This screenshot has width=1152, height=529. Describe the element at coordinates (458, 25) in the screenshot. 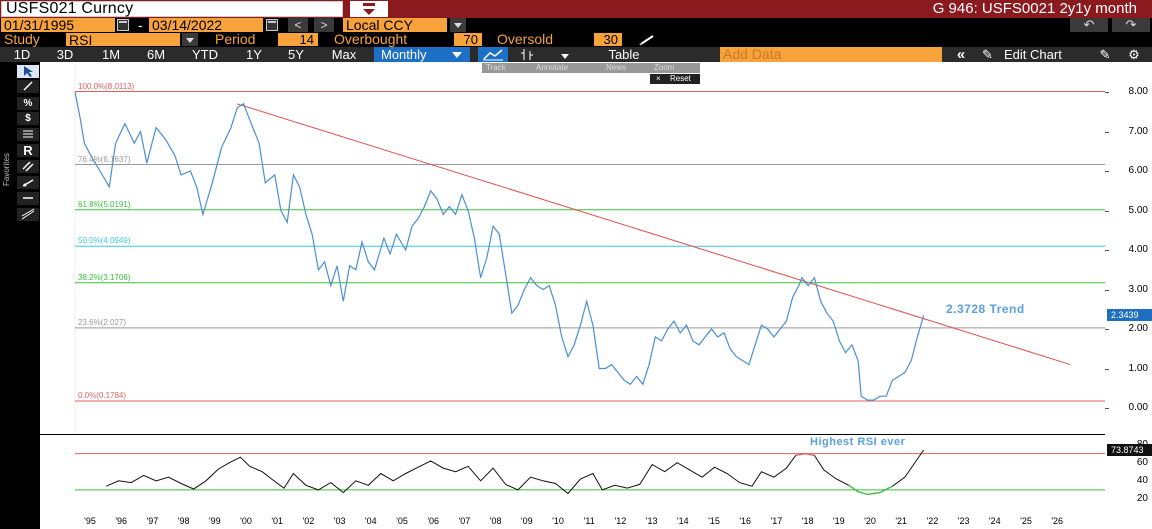

I see `currency-dropdown-icon` at that location.